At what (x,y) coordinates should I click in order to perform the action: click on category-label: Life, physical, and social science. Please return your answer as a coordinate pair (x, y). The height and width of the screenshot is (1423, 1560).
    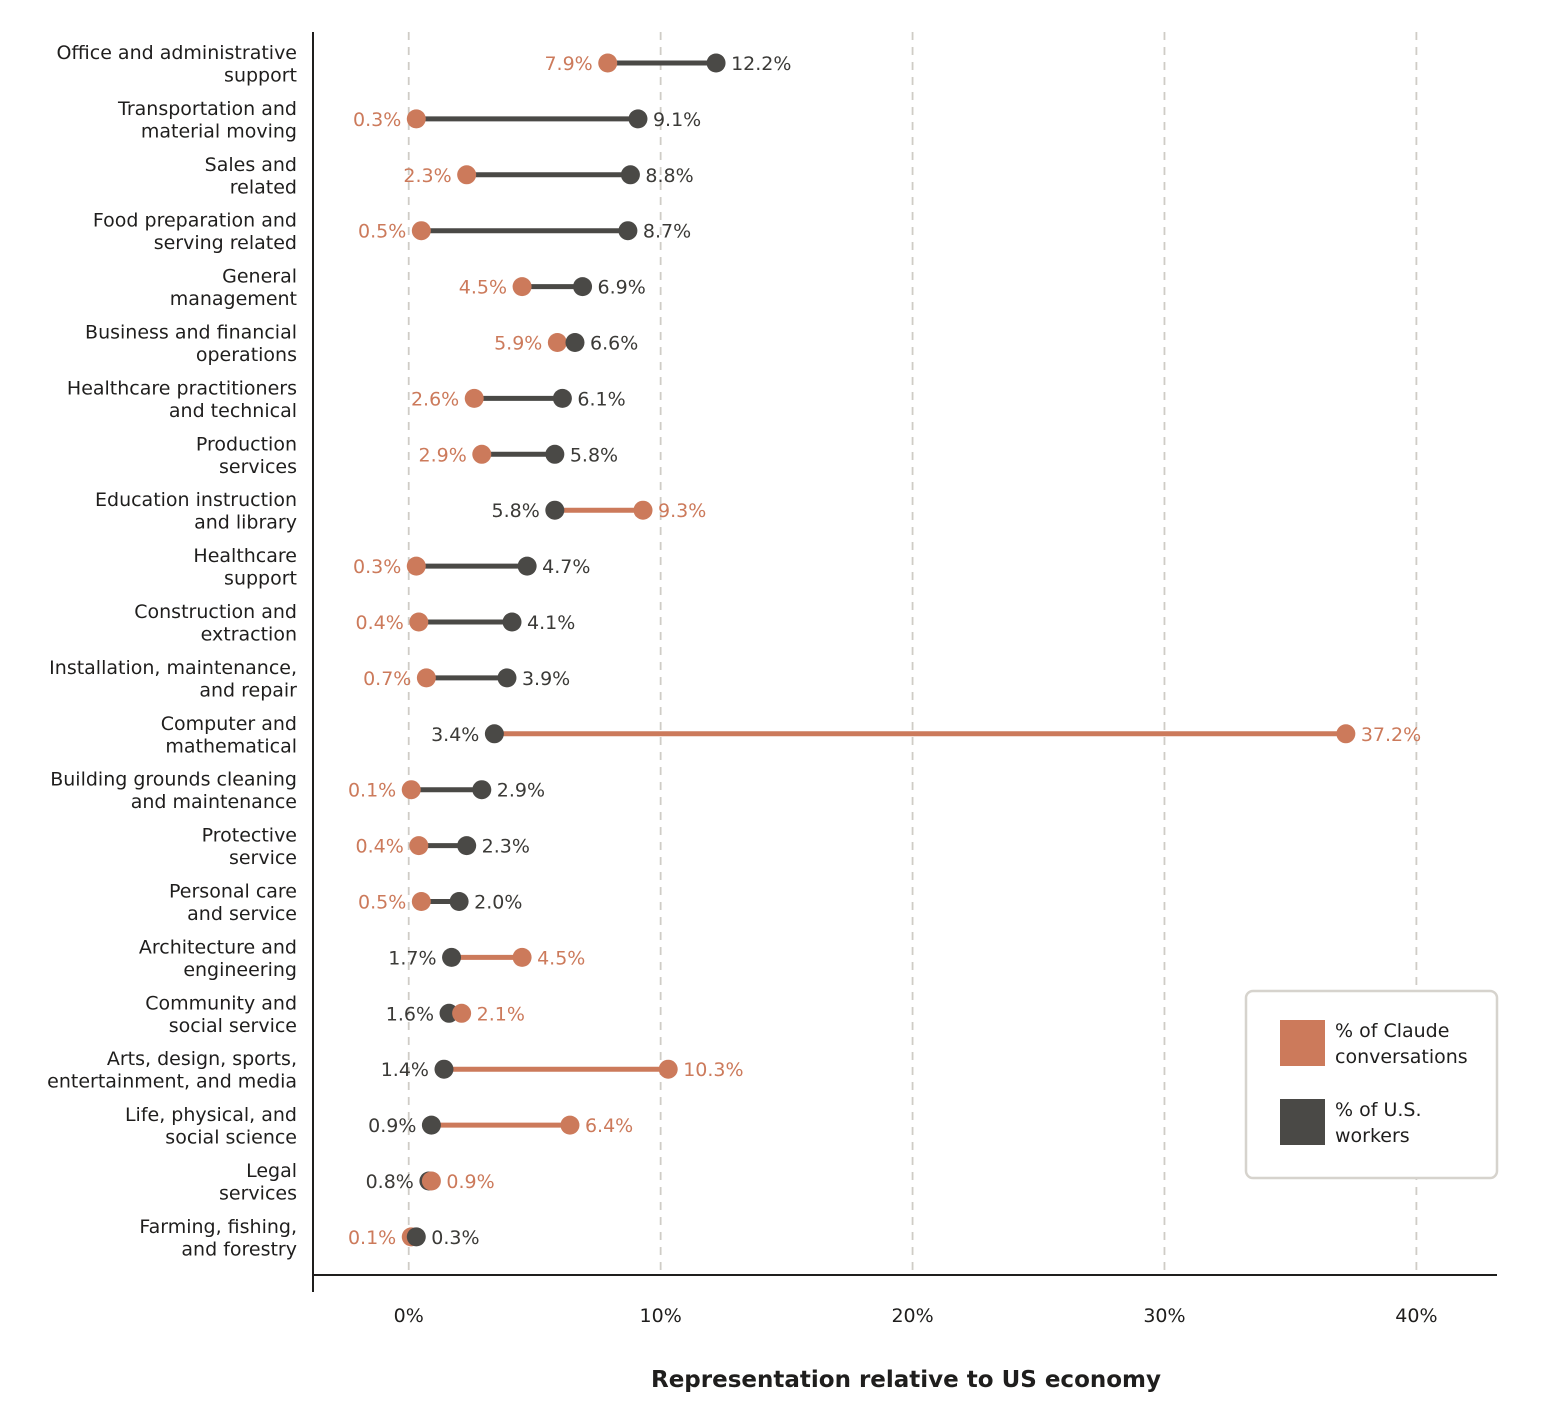
    Looking at the image, I should click on (211, 1126).